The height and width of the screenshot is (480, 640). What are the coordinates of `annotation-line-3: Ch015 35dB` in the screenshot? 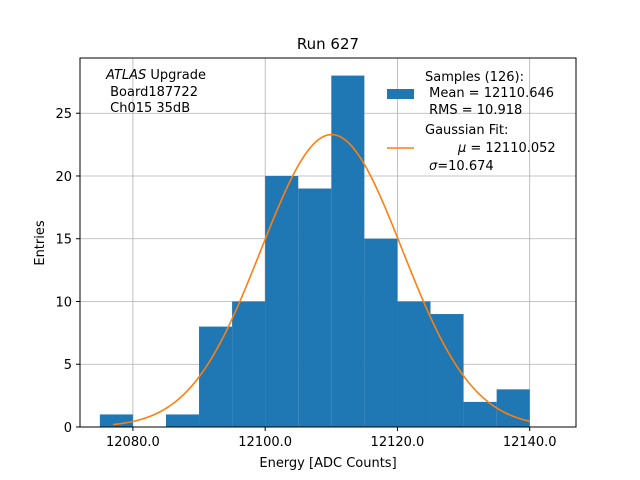 It's located at (148, 108).